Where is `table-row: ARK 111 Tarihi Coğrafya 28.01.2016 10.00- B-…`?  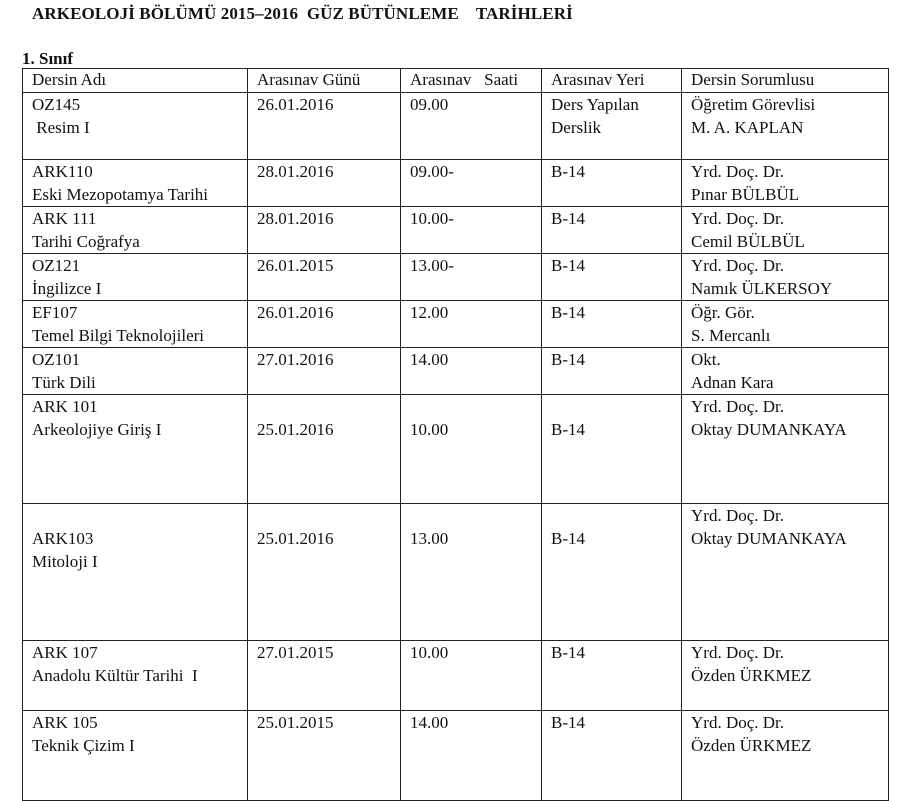
table-row: ARK 111 Tarihi Coğrafya 28.01.2016 10.00- B-… is located at coordinates (455, 230).